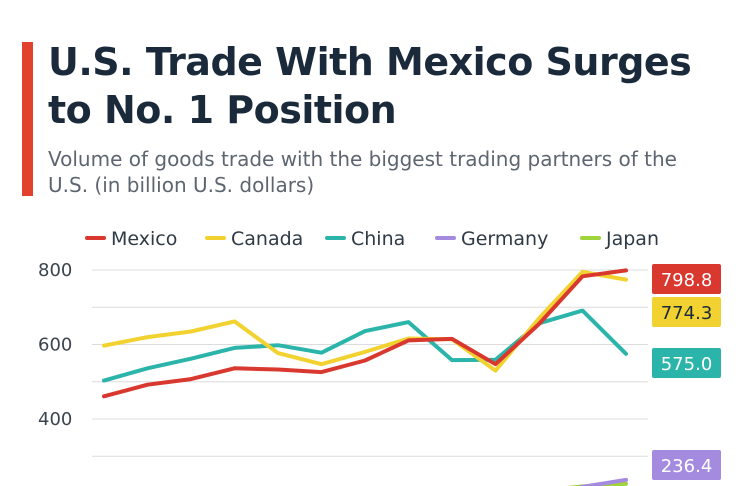  What do you see at coordinates (504, 239) in the screenshot?
I see `legend-label-germany: Germany` at bounding box center [504, 239].